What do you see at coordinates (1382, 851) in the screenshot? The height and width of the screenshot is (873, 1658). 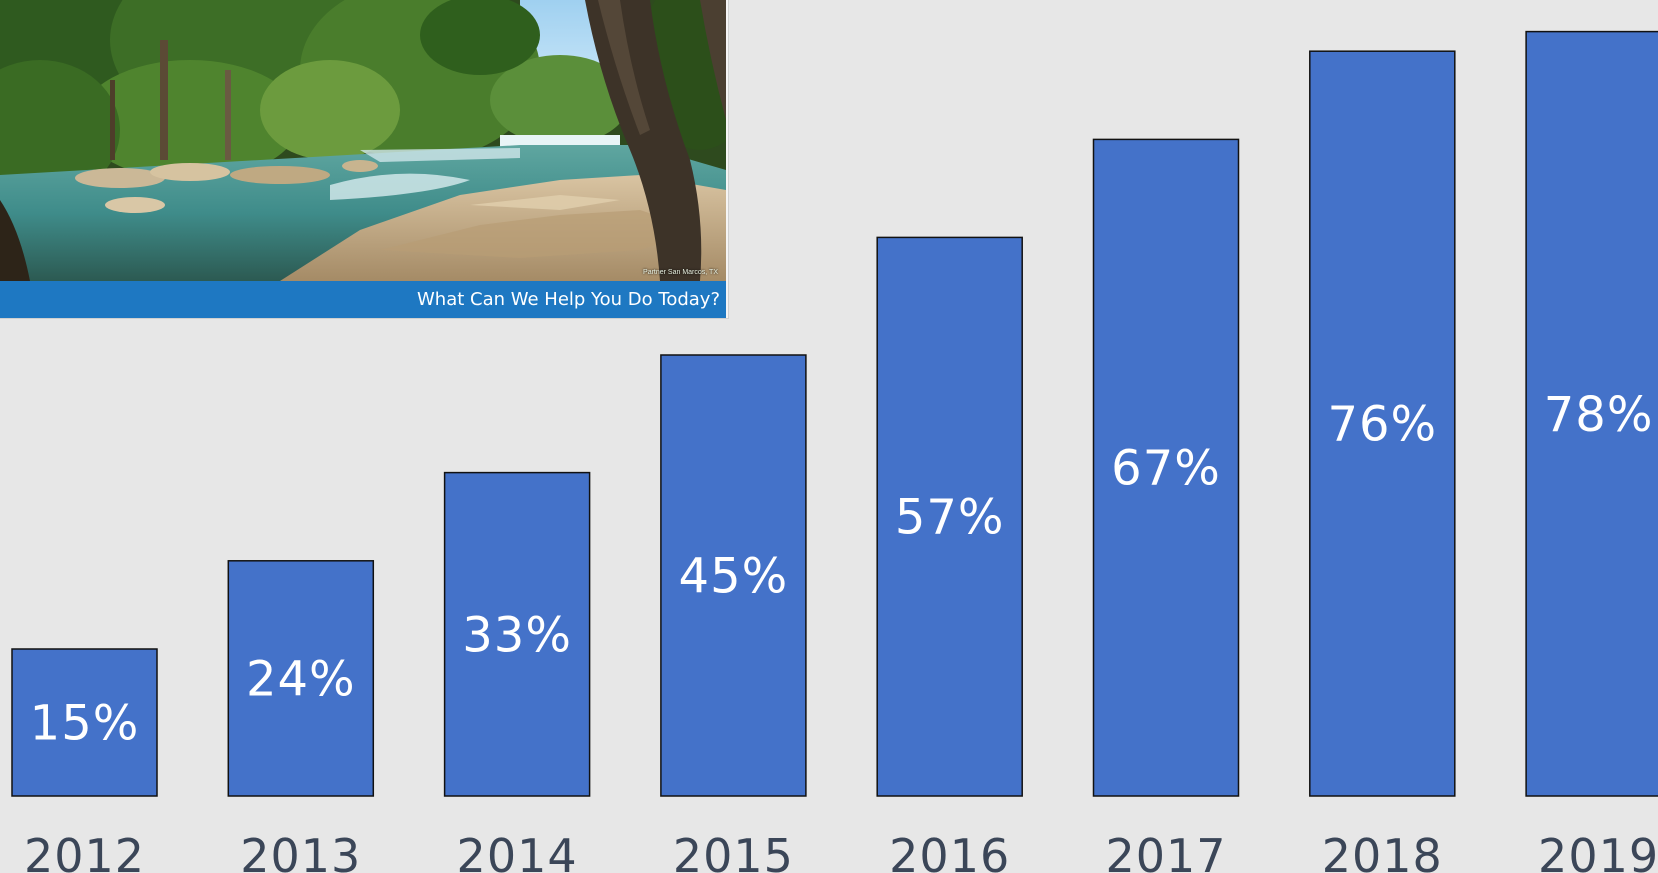 I see `x-tick-label-2018: 2018` at bounding box center [1382, 851].